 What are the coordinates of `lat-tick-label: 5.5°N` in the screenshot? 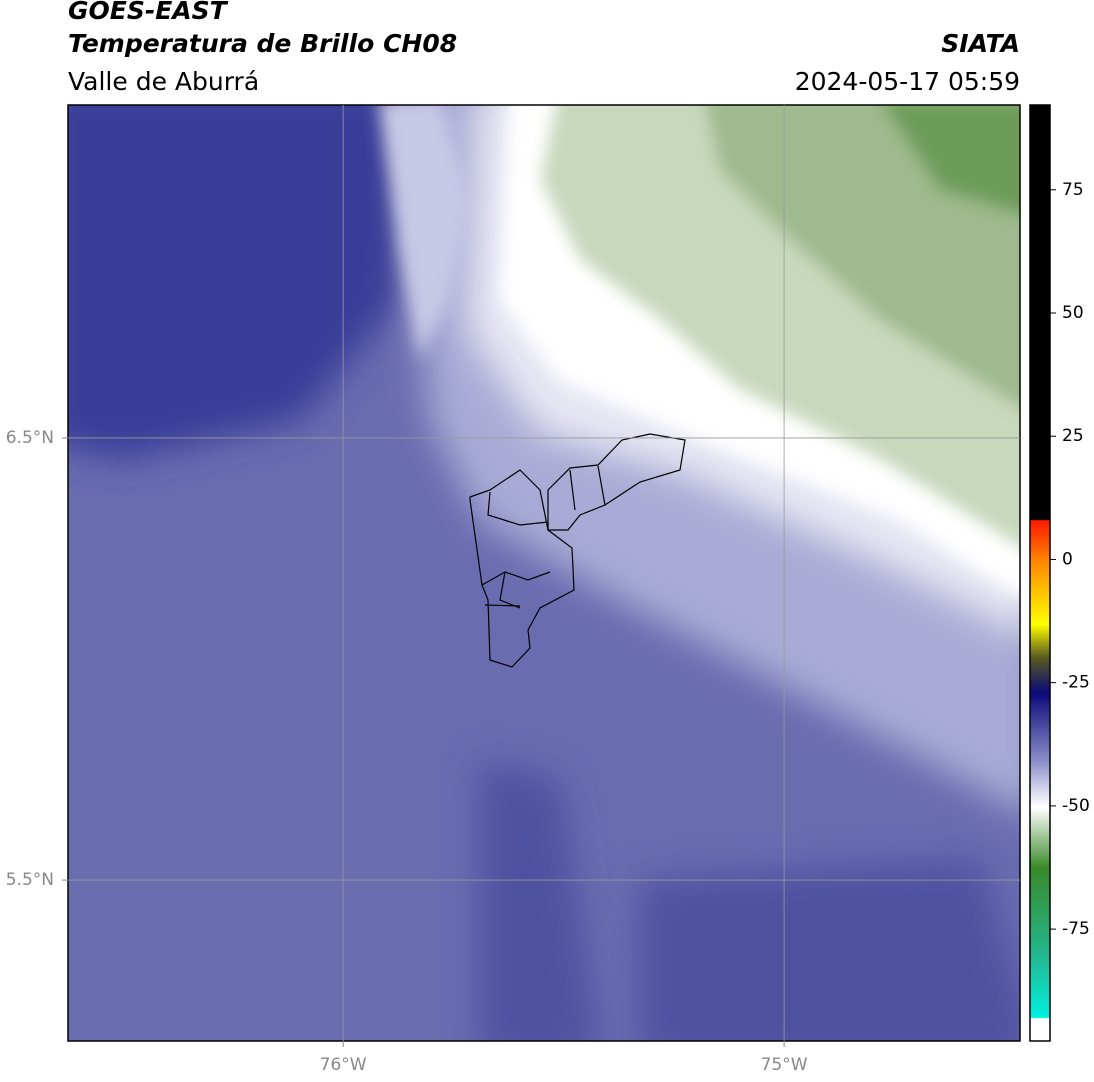 It's located at (30, 880).